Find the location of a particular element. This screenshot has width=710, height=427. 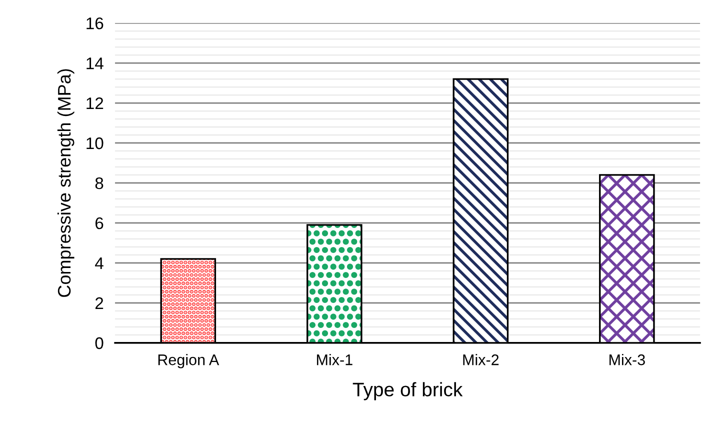

y-tick-label: 8 is located at coordinates (99, 183).